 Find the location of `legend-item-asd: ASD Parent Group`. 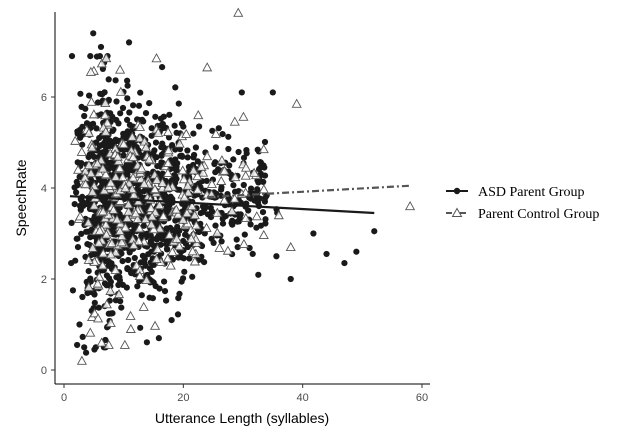

legend-item-asd: ASD Parent Group is located at coordinates (515, 192).